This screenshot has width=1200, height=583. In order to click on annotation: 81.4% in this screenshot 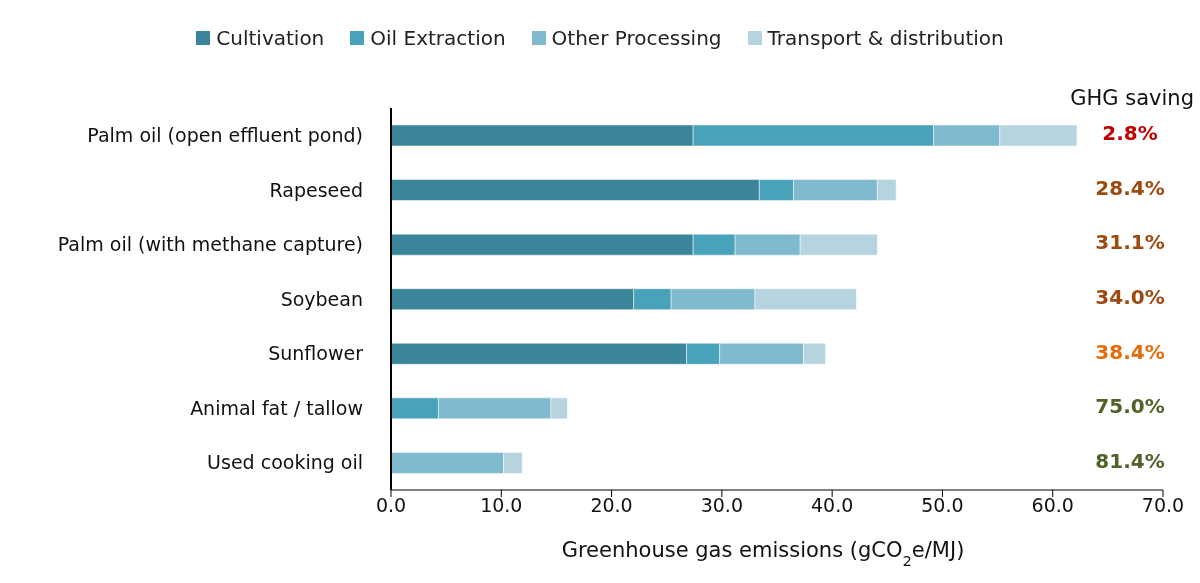, I will do `click(1130, 460)`.